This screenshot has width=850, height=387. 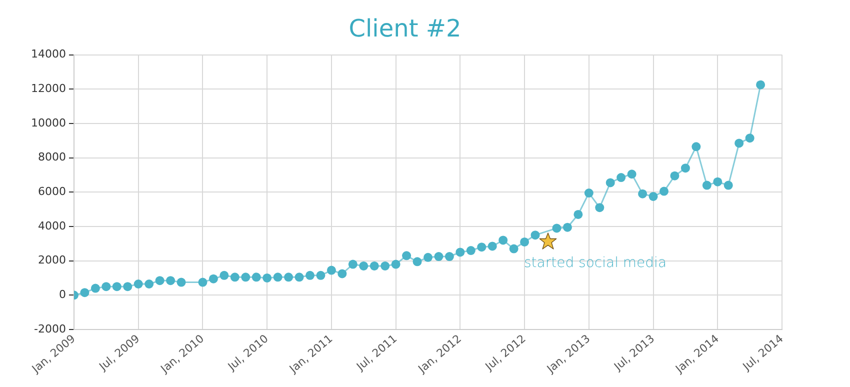 What do you see at coordinates (48, 123) in the screenshot?
I see `y-tick-label: 10000` at bounding box center [48, 123].